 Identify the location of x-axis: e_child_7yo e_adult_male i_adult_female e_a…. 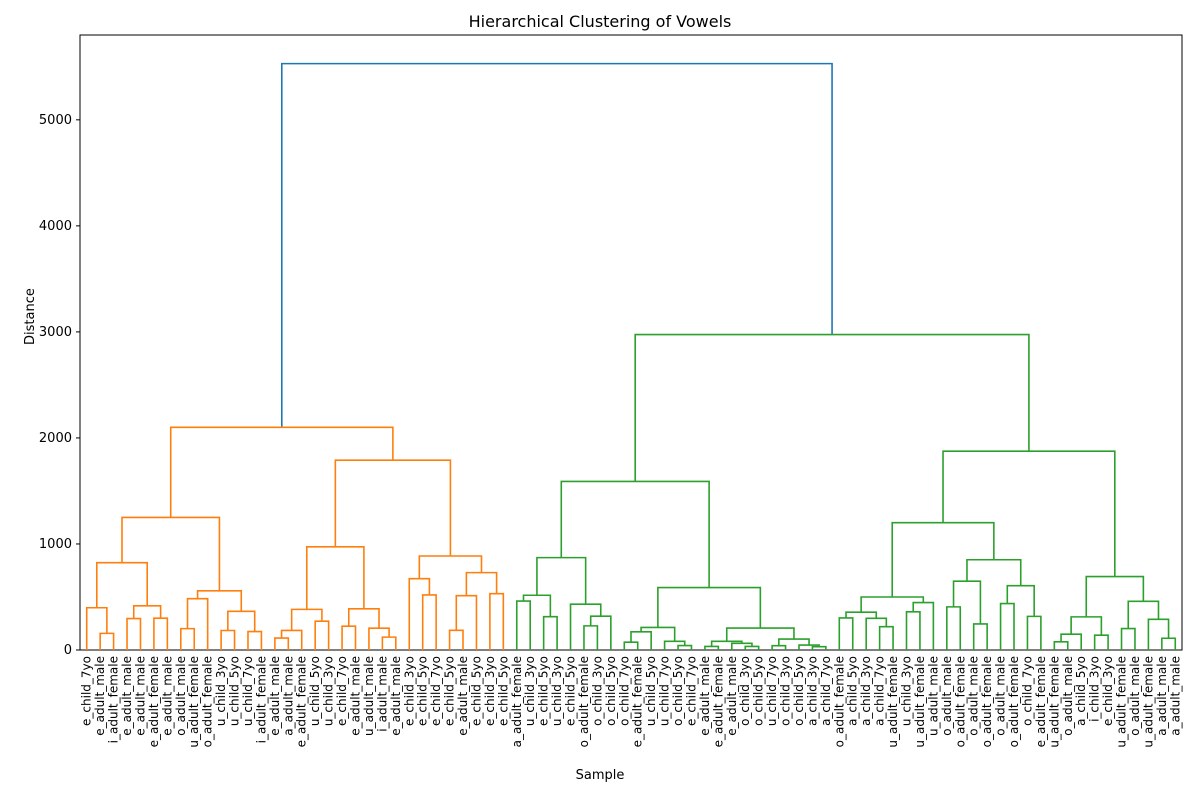
(631, 702).